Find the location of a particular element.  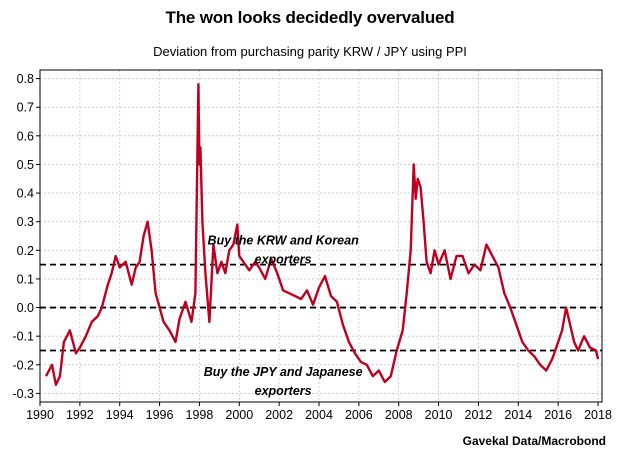

chart-title: The won looks decidedly overvalued is located at coordinates (310, 17).